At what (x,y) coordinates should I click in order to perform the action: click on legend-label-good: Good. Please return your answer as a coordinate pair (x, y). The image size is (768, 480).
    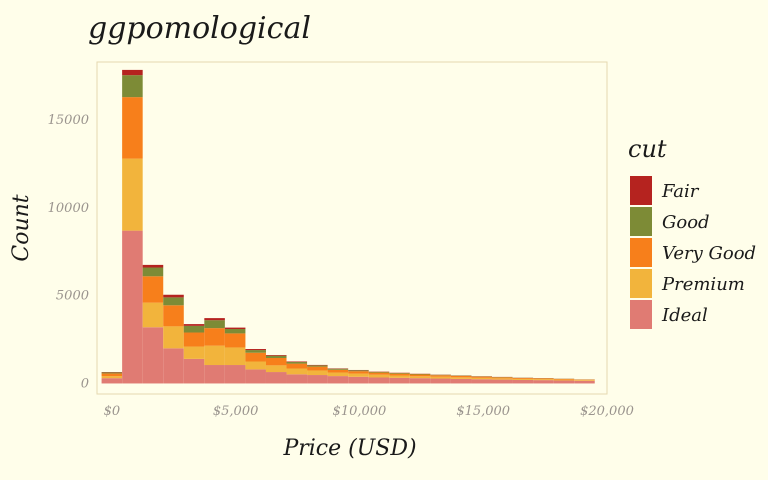
    Looking at the image, I should click on (686, 222).